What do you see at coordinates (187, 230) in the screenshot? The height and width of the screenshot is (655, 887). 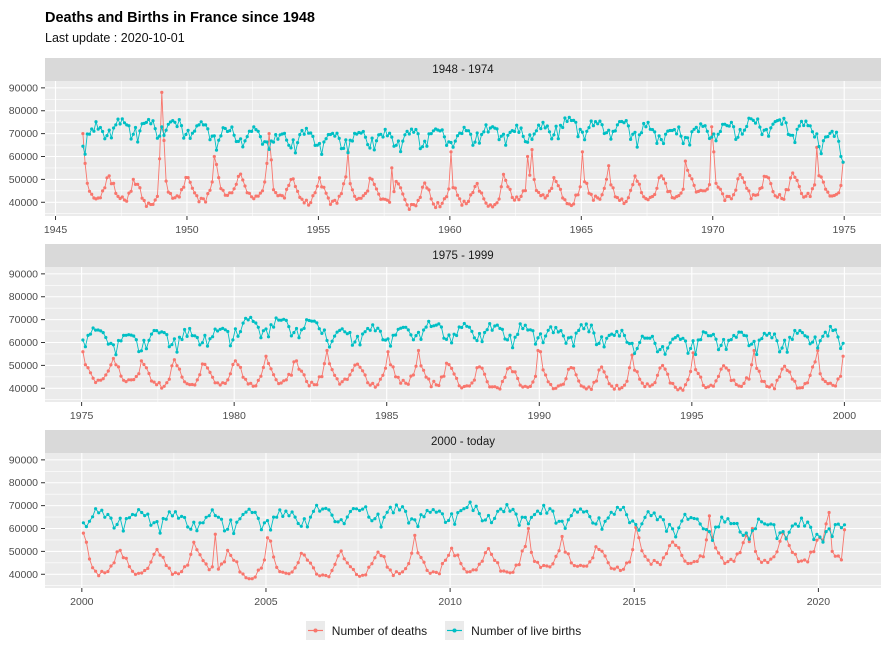 I see `svg-text: 1950` at bounding box center [187, 230].